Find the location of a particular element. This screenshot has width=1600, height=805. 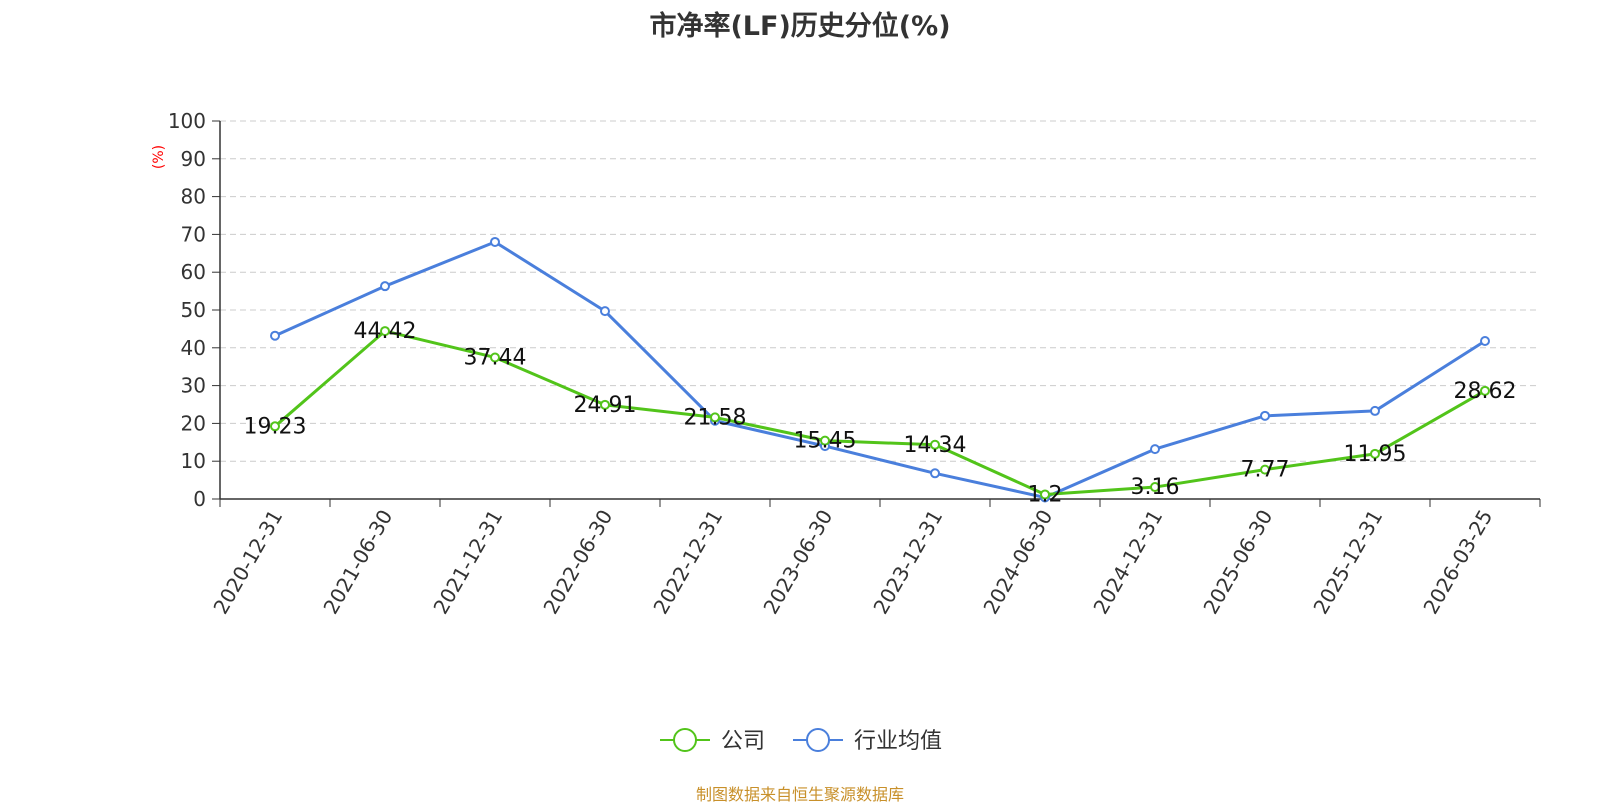

x-tick-label: 2026-03-25 is located at coordinates (1457, 562).